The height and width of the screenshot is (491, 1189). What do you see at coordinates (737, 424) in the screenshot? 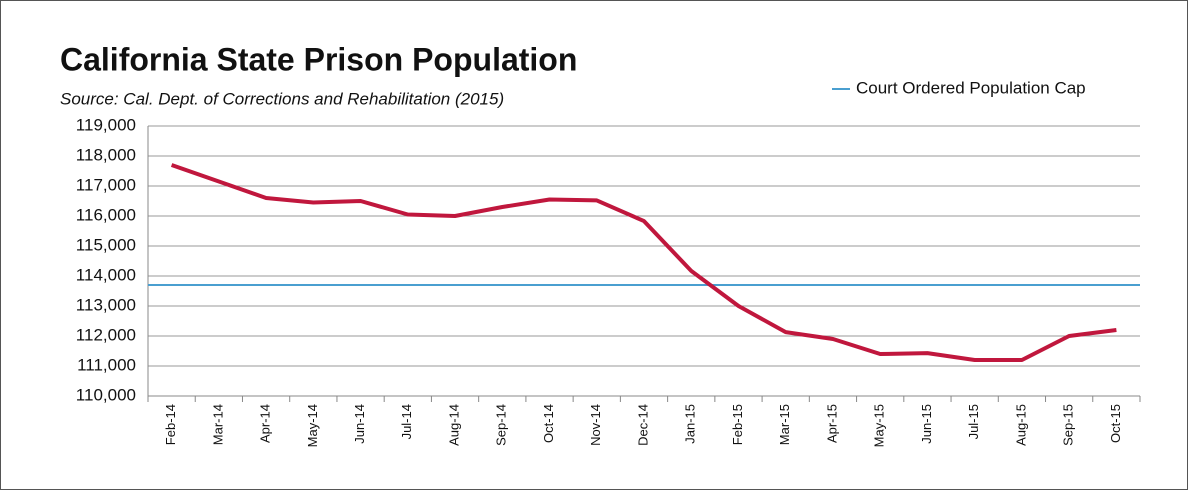
I see `x-tick-label: Feb-15` at bounding box center [737, 424].